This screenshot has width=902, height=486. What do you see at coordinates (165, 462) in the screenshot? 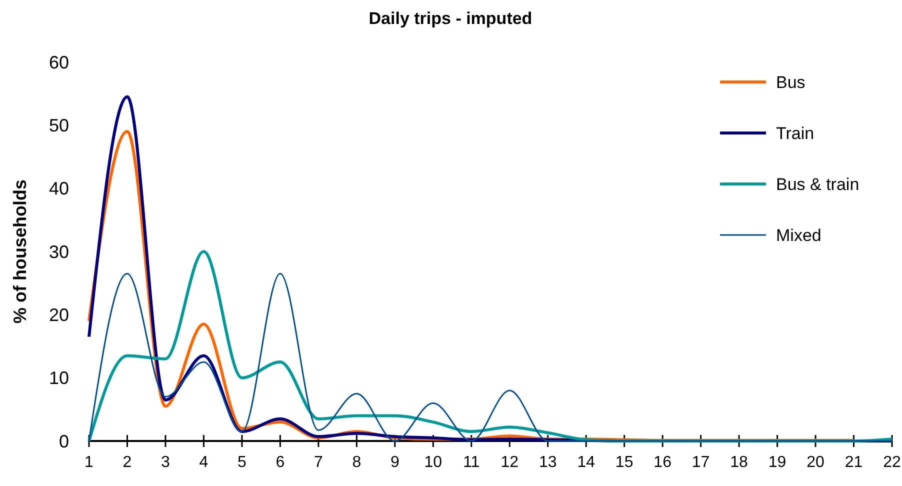
I see `x-tick-label: 3` at bounding box center [165, 462].